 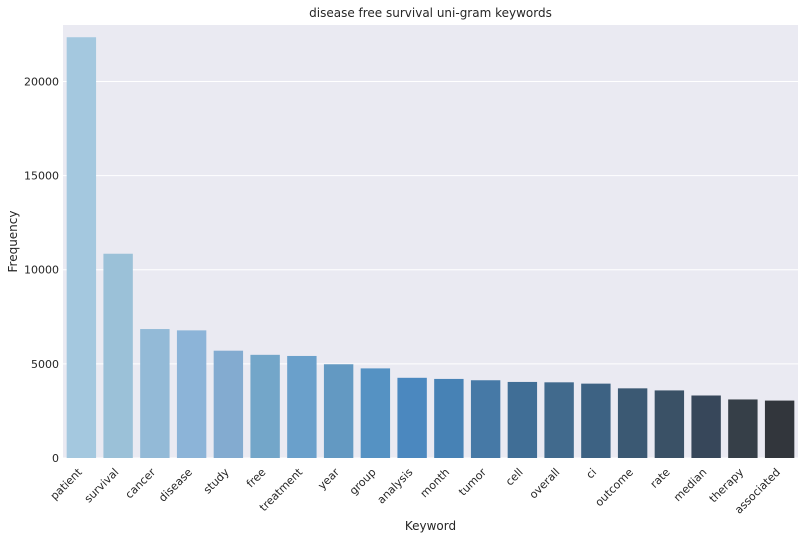 I want to click on x-tick-label: median, so click(x=690, y=485).